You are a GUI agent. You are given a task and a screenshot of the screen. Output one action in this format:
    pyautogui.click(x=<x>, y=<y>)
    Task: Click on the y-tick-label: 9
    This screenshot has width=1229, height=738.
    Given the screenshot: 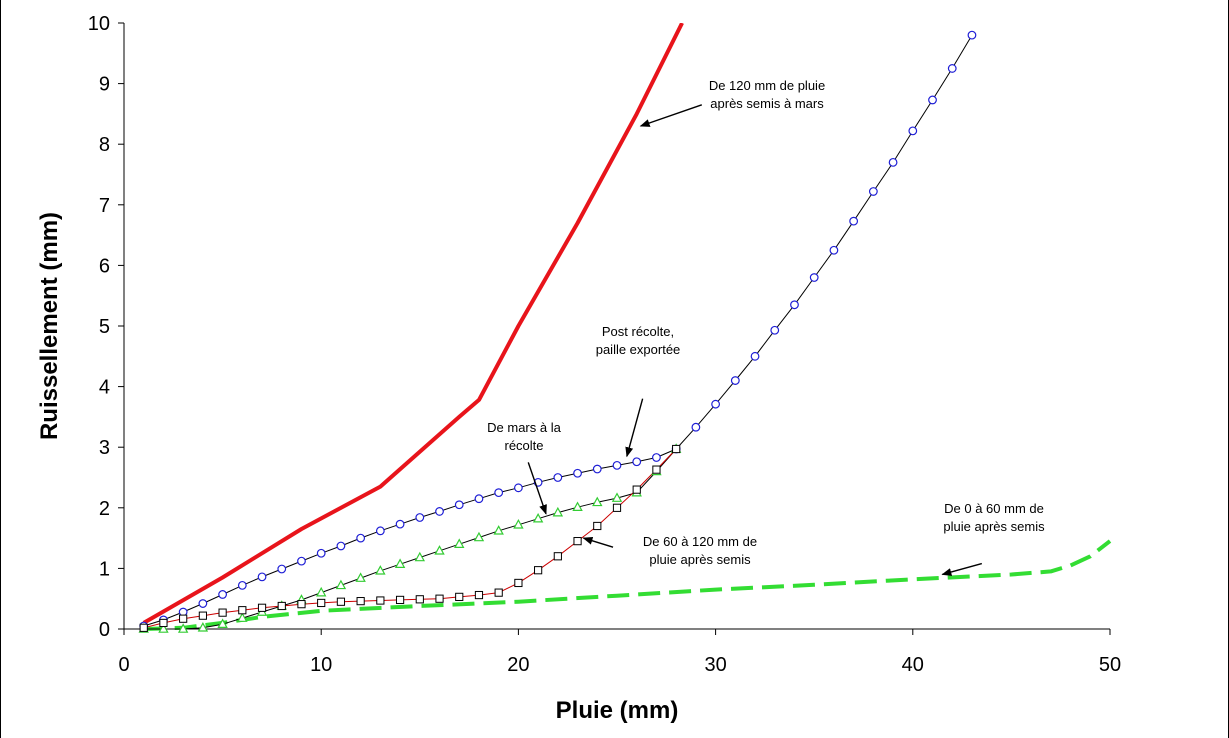 What is the action you would take?
    pyautogui.click(x=104, y=85)
    